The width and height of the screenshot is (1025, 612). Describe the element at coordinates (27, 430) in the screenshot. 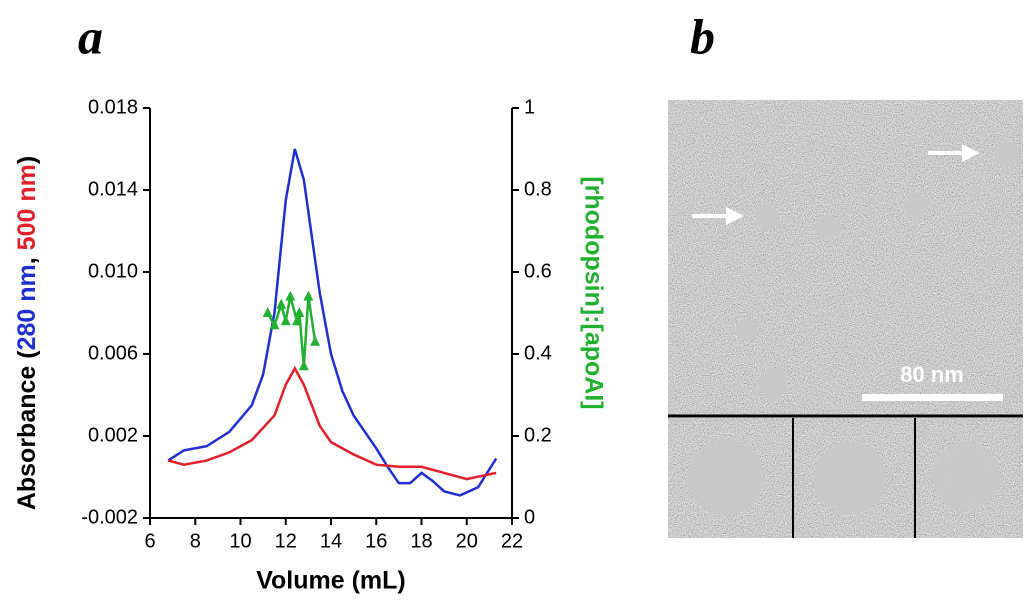

I see `y-axis-label-part: Absorbance (` at that location.